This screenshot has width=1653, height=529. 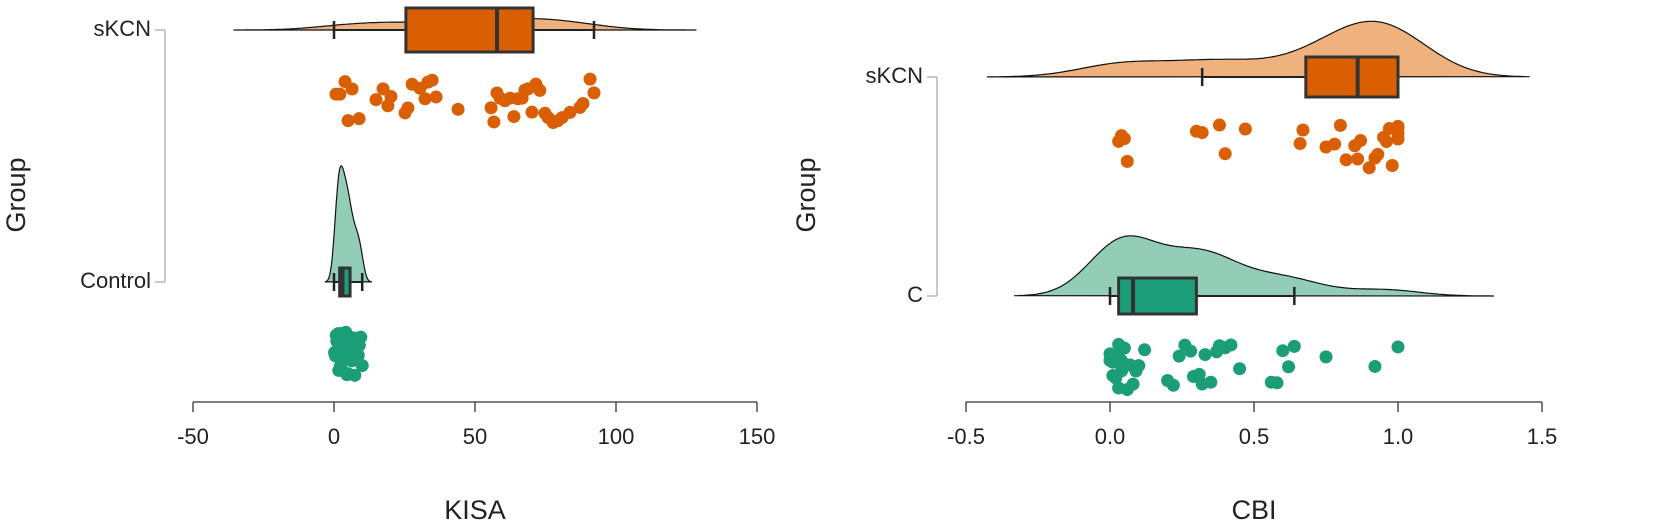 What do you see at coordinates (915, 294) in the screenshot?
I see `y-tick-label: C` at bounding box center [915, 294].